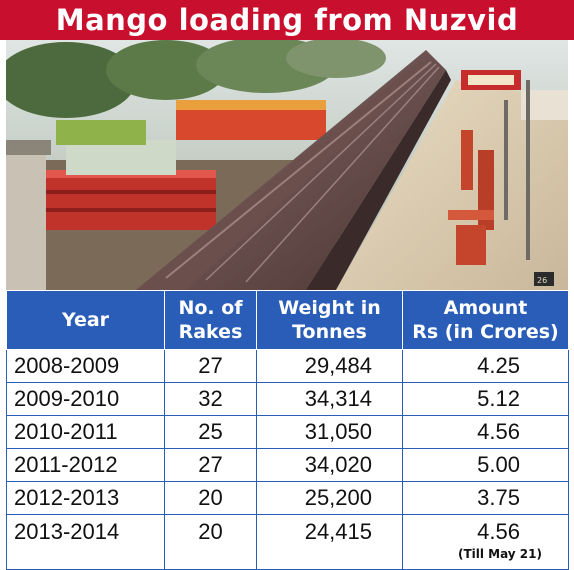  I want to click on table-row: 2011-2012 27 34,020 5.00, so click(287, 465).